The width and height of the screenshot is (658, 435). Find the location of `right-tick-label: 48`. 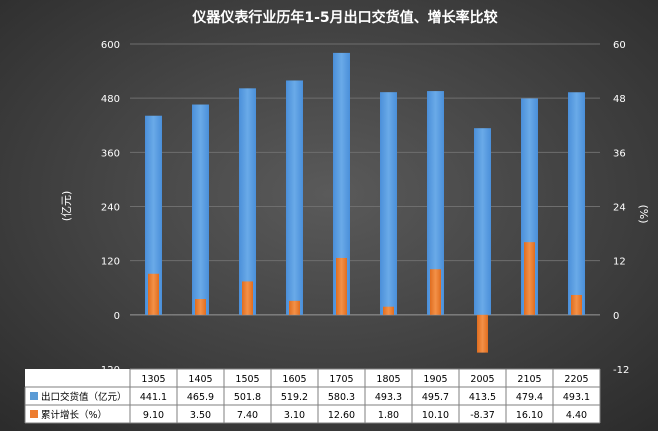

right-tick-label: 48 is located at coordinates (619, 99).